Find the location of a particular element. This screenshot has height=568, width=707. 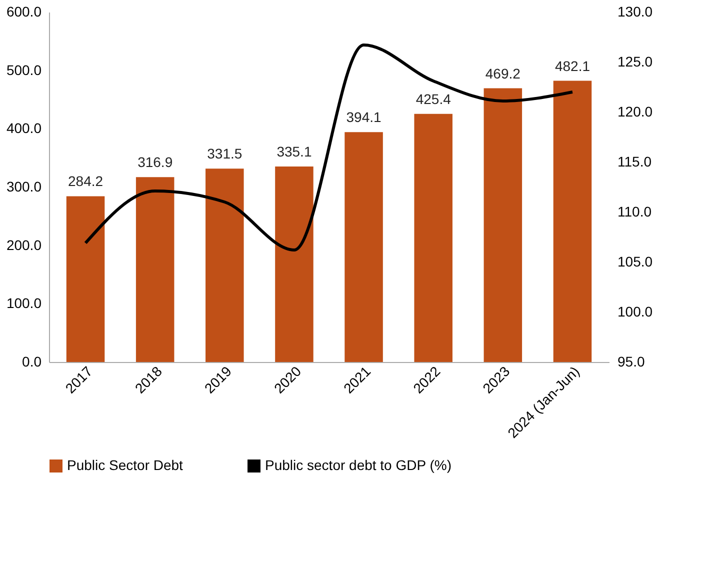

data-label: 482.1 is located at coordinates (572, 66).